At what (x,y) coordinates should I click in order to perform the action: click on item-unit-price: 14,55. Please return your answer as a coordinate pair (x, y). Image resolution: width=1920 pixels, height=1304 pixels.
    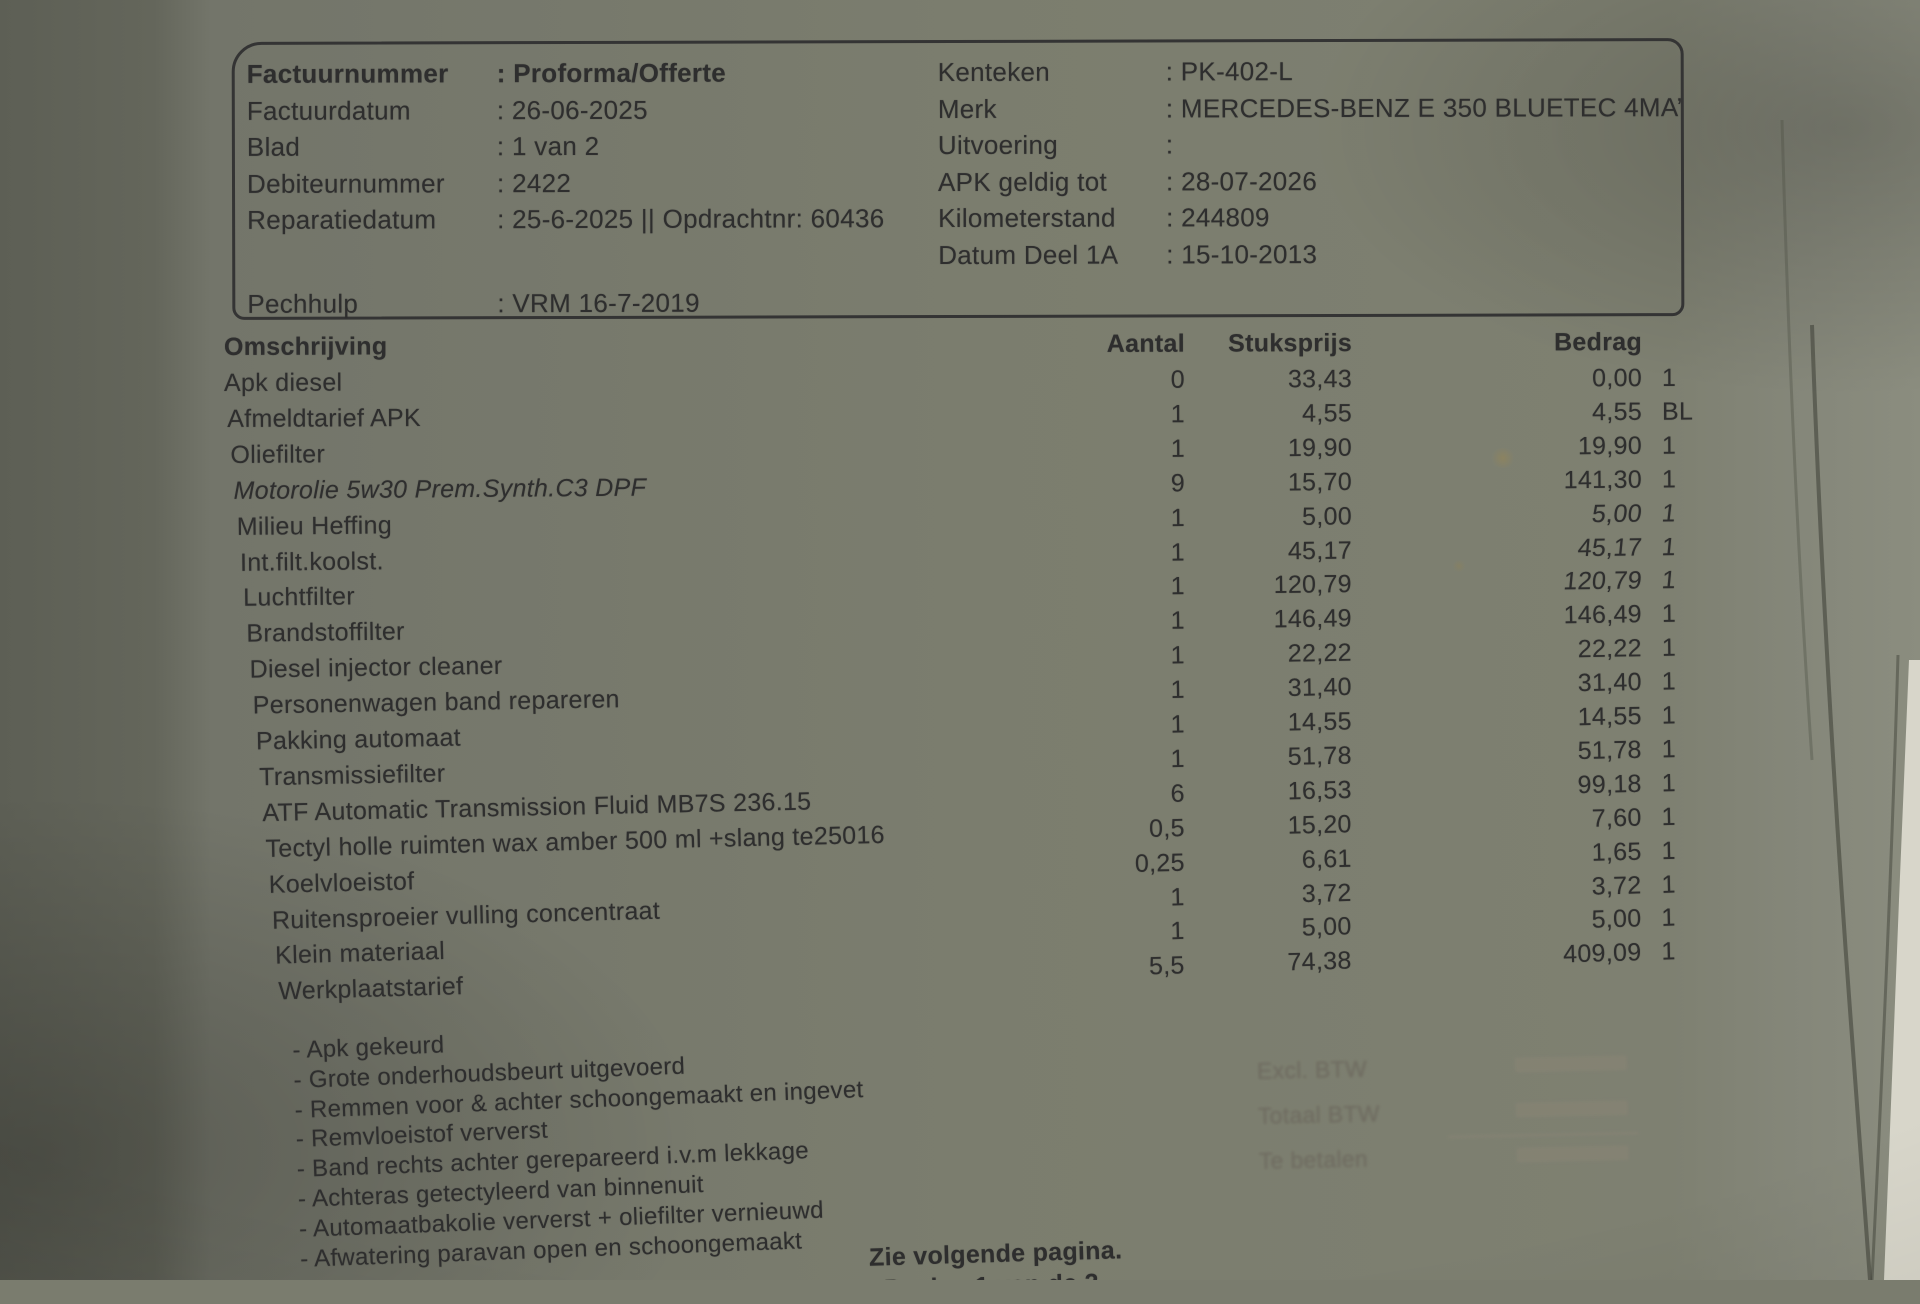
    Looking at the image, I should click on (1320, 722).